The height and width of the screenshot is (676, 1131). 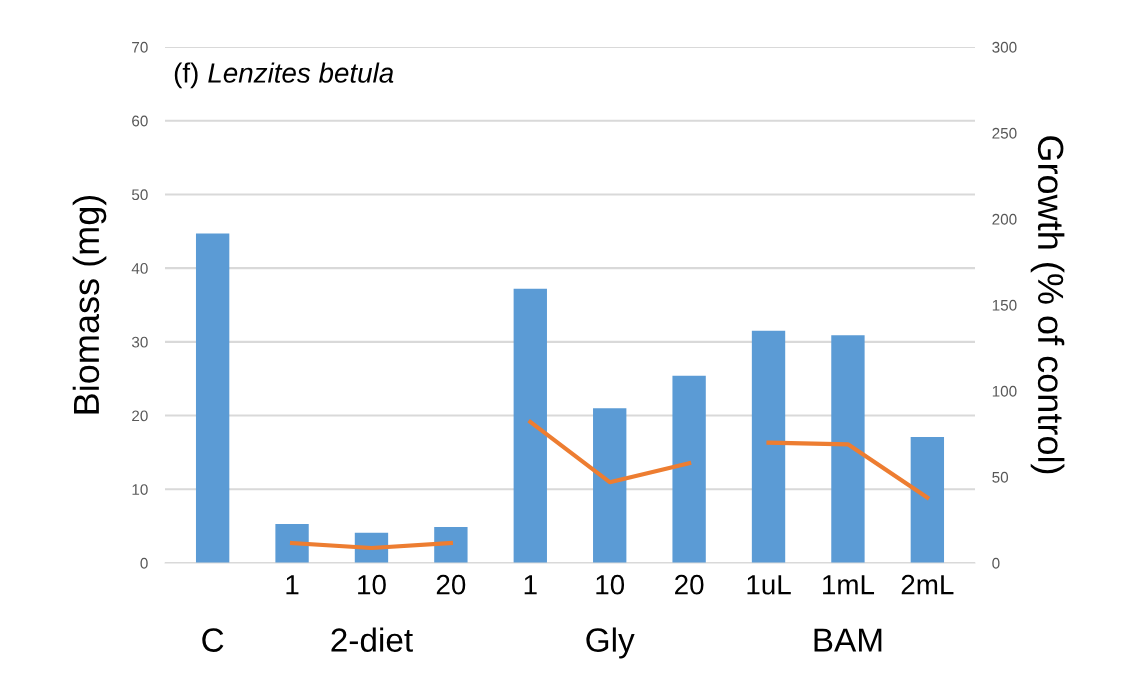 I want to click on text: C, so click(x=213, y=640).